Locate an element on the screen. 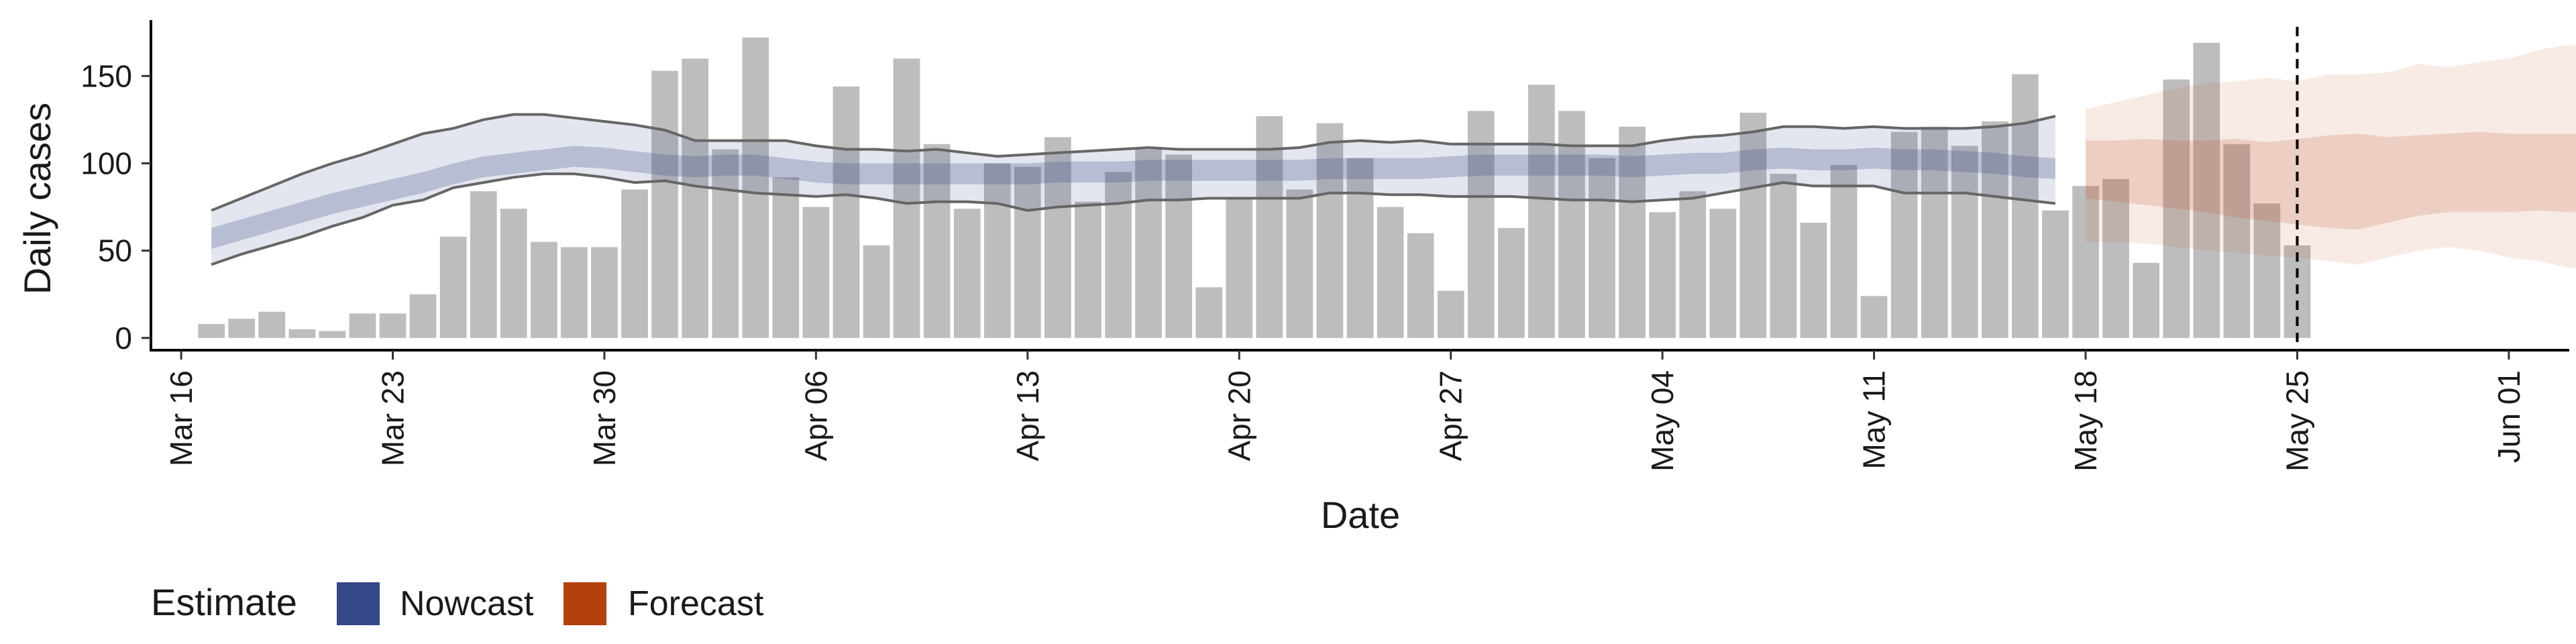 The height and width of the screenshot is (644, 2576). x-axis-title: Date is located at coordinates (1360, 515).